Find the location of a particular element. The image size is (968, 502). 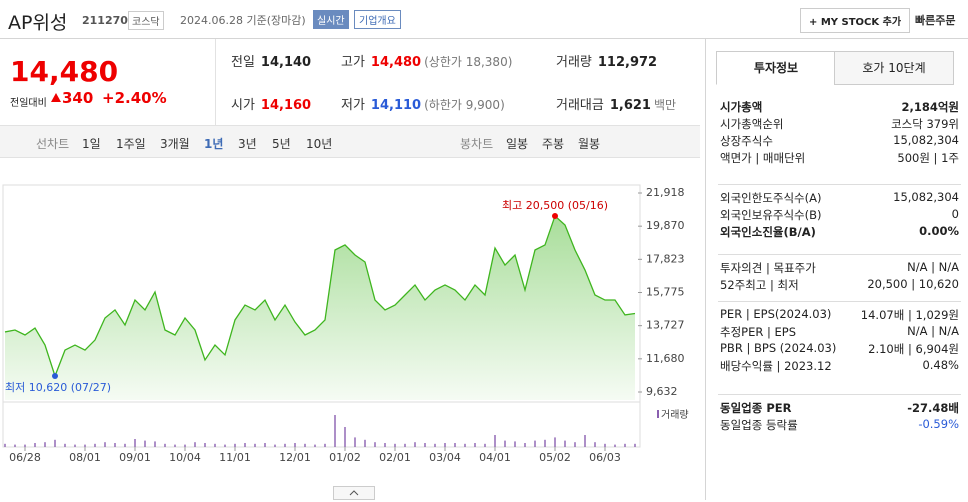

info-row: 외국인한도주식수(A) 15,082,304 is located at coordinates (839, 196).